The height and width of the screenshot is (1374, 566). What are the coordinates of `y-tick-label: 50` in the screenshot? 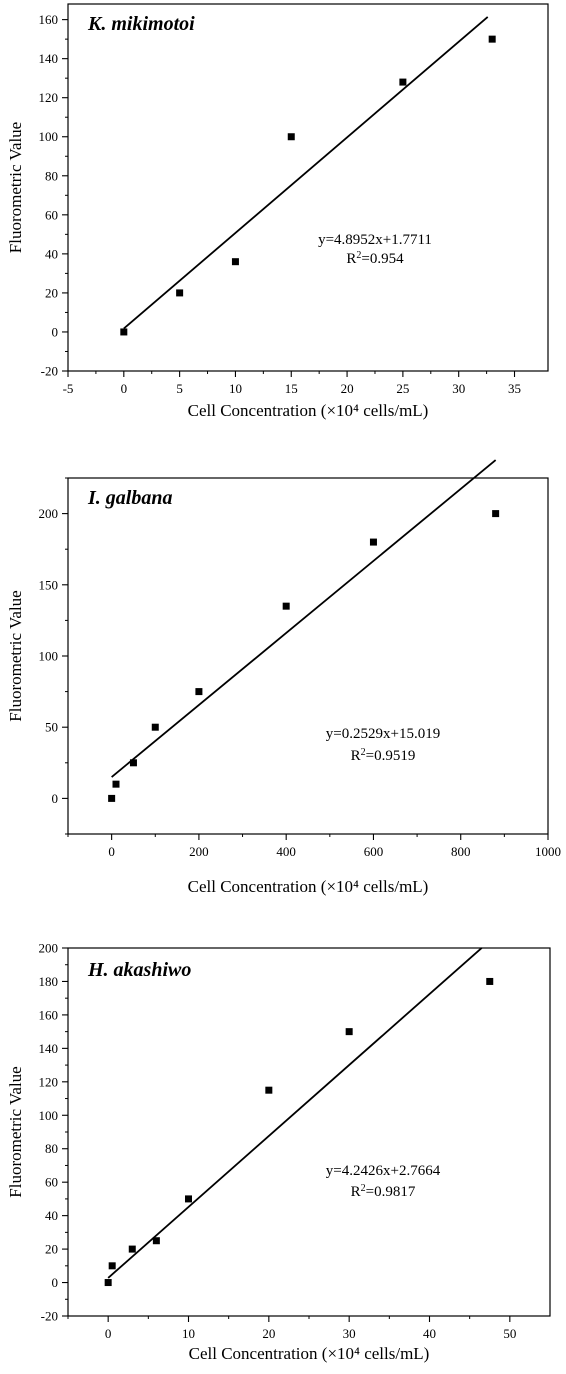 It's located at (51, 727).